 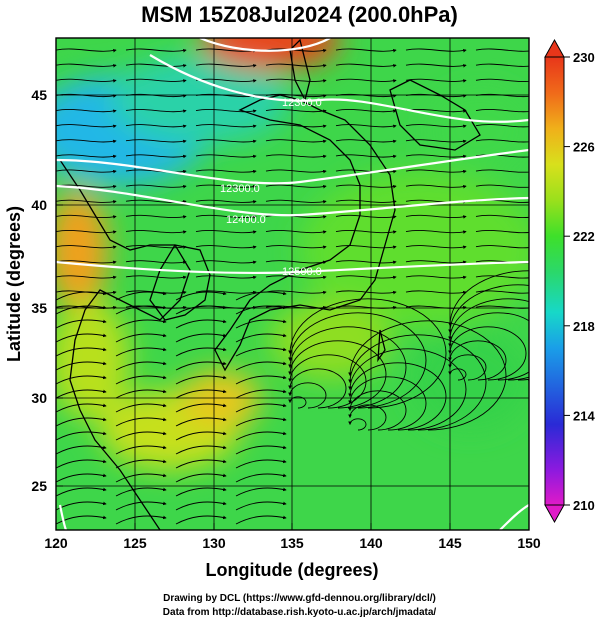 What do you see at coordinates (569, 281) in the screenshot?
I see `colorbar: 210 214 218 222 226 230` at bounding box center [569, 281].